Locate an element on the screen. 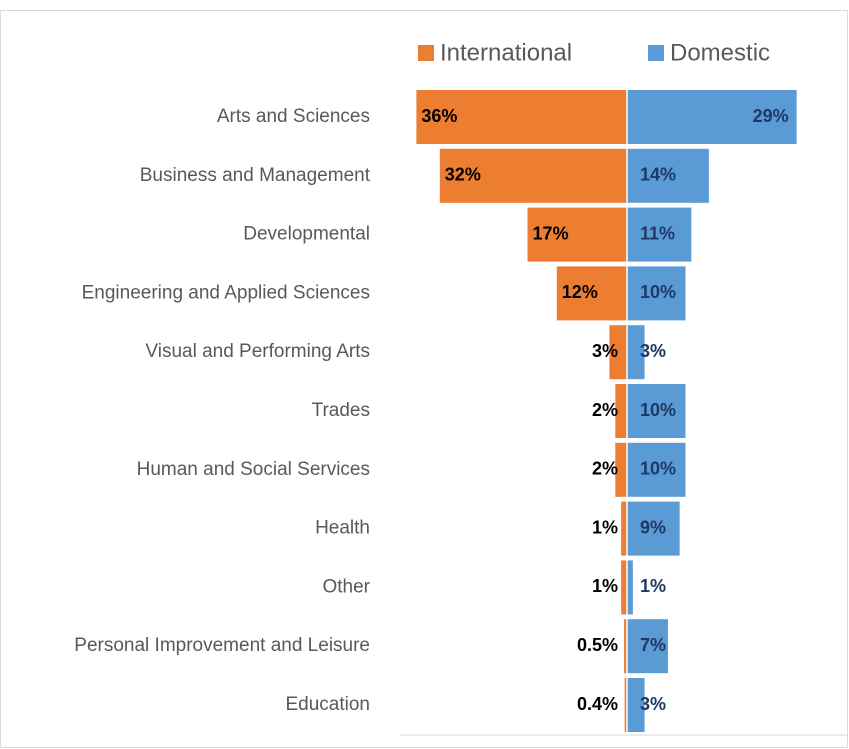 Image resolution: width=849 pixels, height=749 pixels. value-label: 29% is located at coordinates (771, 116).